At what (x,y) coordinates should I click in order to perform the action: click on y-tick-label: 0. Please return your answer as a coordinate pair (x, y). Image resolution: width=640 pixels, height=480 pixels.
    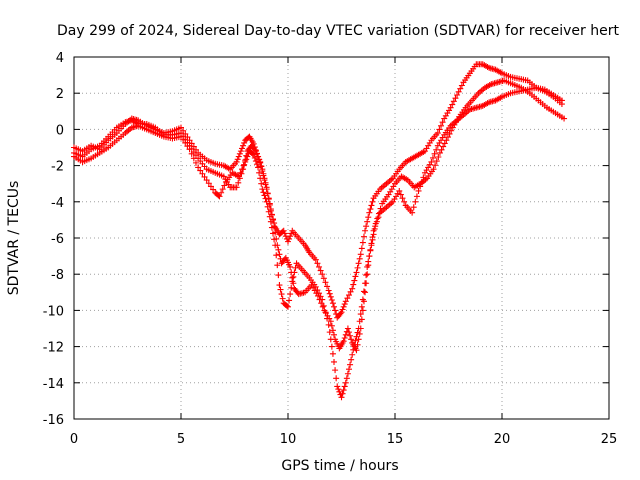
    Looking at the image, I should click on (60, 130).